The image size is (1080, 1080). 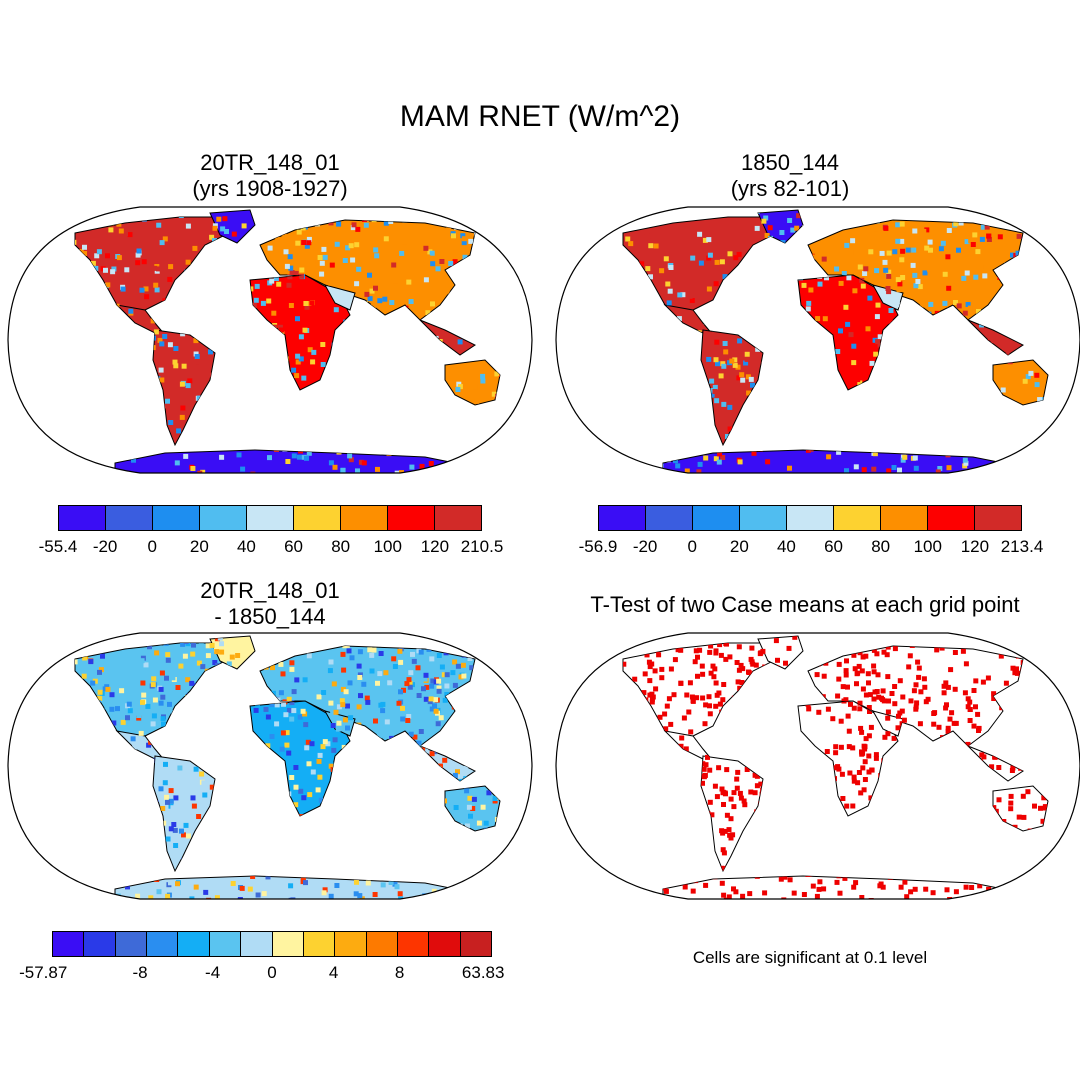 I want to click on panel-title-p3-line1: 20TR_148_01, so click(x=270, y=590).